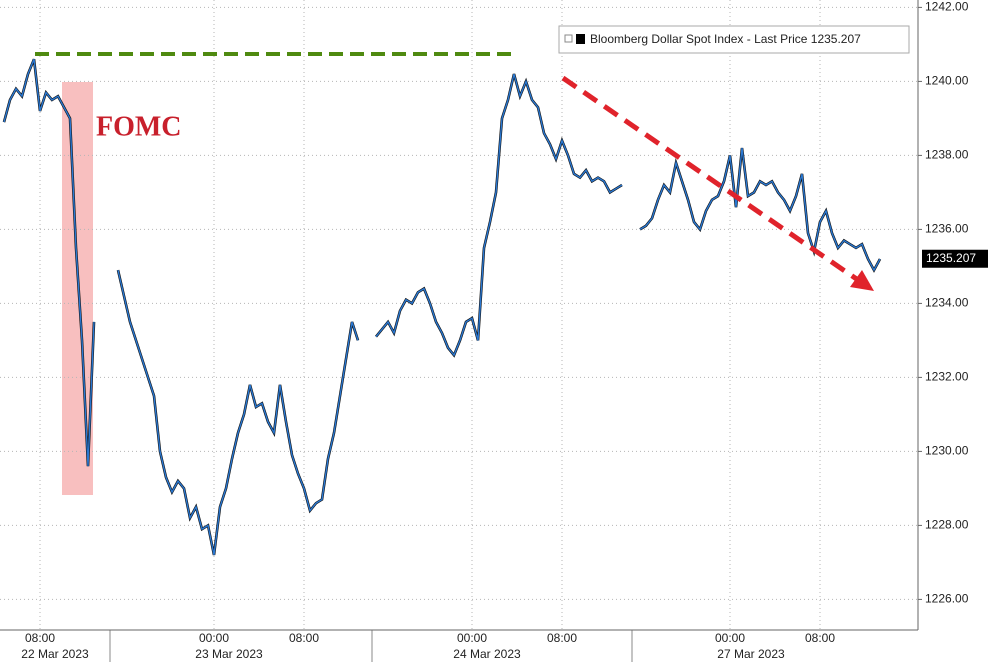 Image resolution: width=990 pixels, height=662 pixels. What do you see at coordinates (951, 258) in the screenshot?
I see `last-price-label: 1235.207` at bounding box center [951, 258].